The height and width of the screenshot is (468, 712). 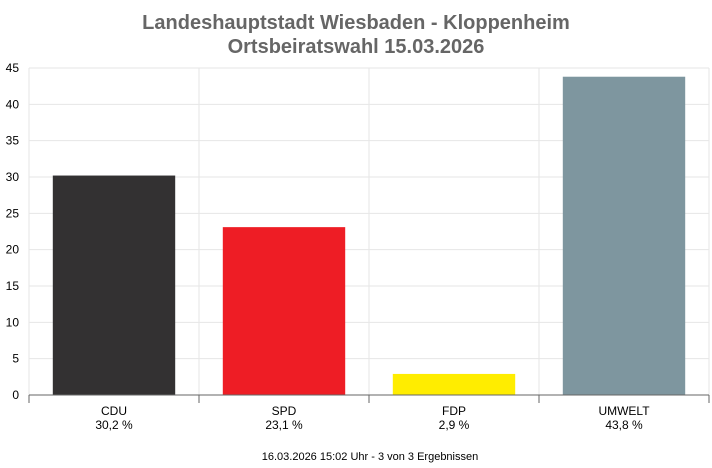 What do you see at coordinates (356, 23) in the screenshot?
I see `chart-title: Landeshauptstadt Wiesbaden - Kloppenheim` at bounding box center [356, 23].